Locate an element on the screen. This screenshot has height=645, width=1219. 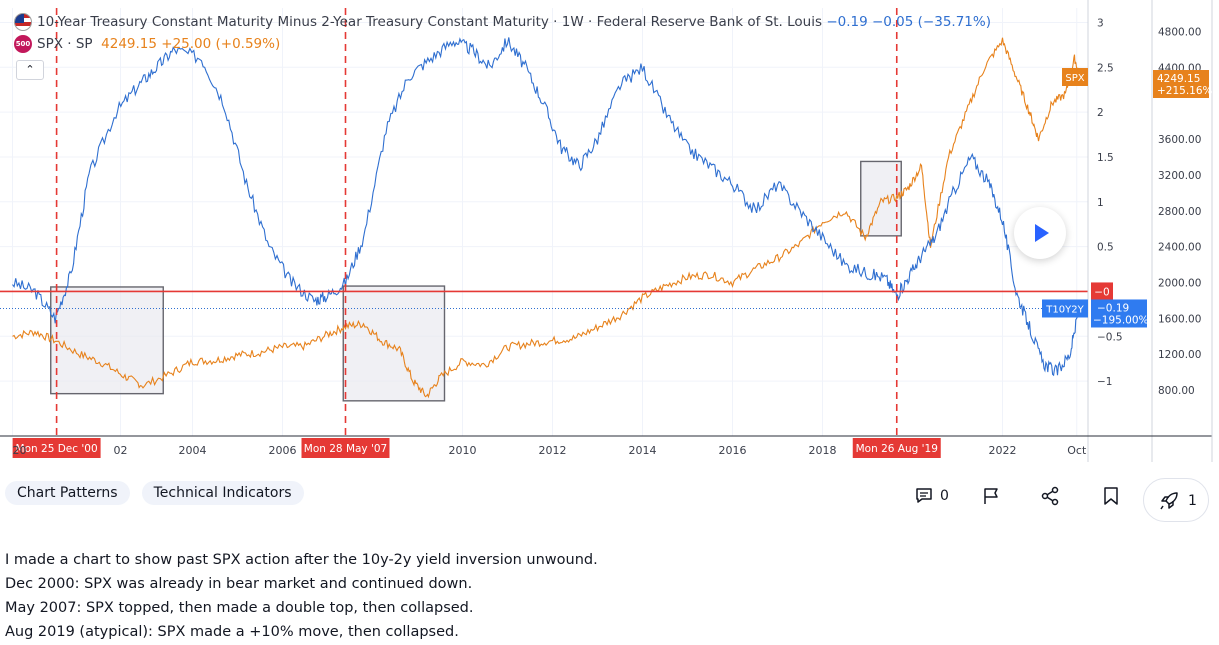
spx-axis-tick: 3200.00 is located at coordinates (1179, 176).